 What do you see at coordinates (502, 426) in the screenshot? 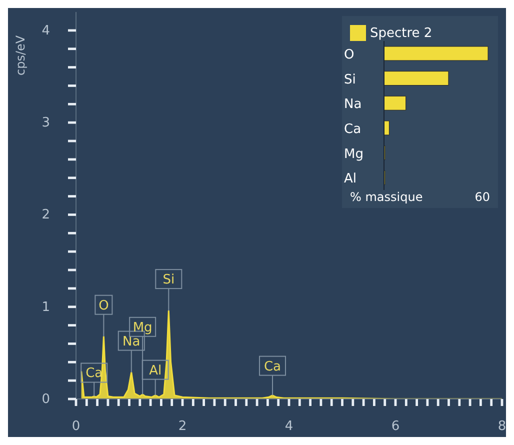
I see `x-tick-label: 8` at bounding box center [502, 426].